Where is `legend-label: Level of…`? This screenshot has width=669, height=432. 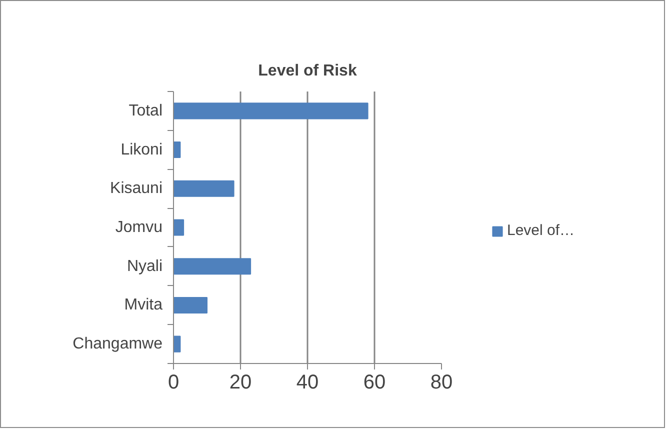 legend-label: Level of… is located at coordinates (541, 230).